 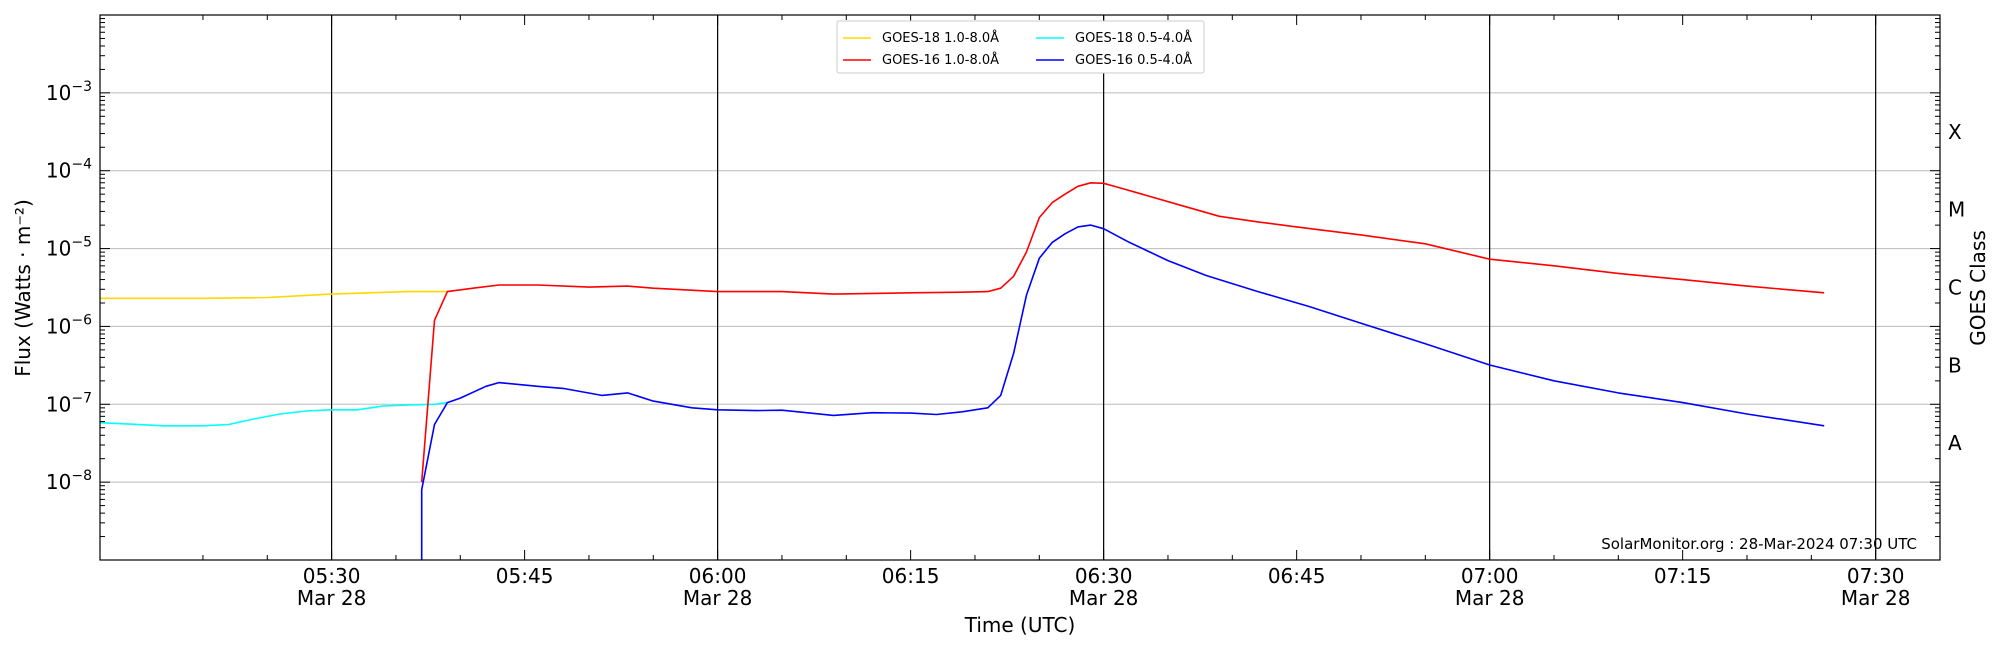 What do you see at coordinates (69, 170) in the screenshot?
I see `y-tick-label: 10⁻⁴` at bounding box center [69, 170].